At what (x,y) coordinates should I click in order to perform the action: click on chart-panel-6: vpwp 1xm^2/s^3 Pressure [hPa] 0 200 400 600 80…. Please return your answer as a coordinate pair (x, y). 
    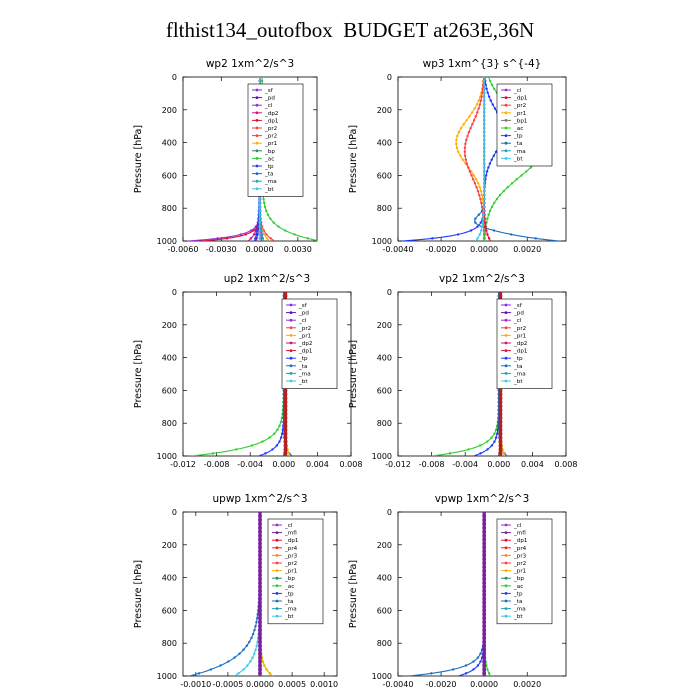
    Looking at the image, I should click on (457, 591).